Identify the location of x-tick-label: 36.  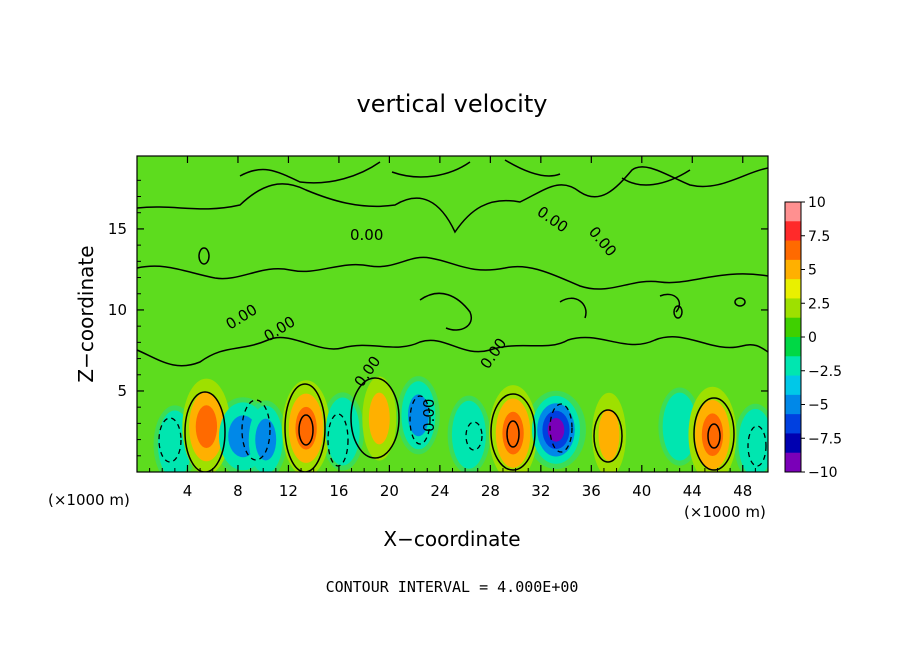
(591, 491).